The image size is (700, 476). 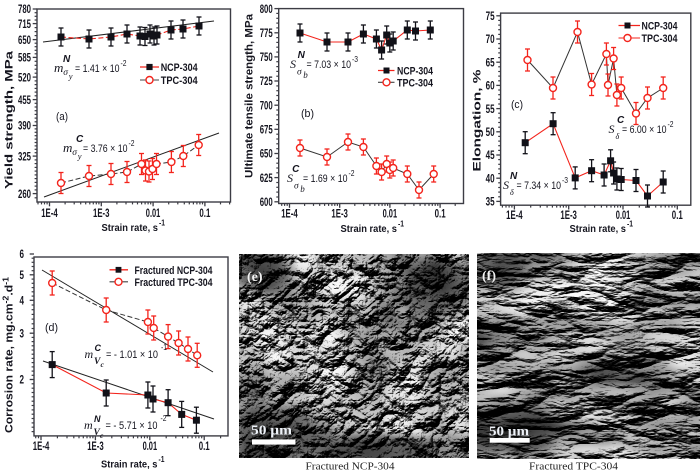 I want to click on svg-text: Corrosion rate, mg.cm-2.d-1, so click(x=9, y=354).